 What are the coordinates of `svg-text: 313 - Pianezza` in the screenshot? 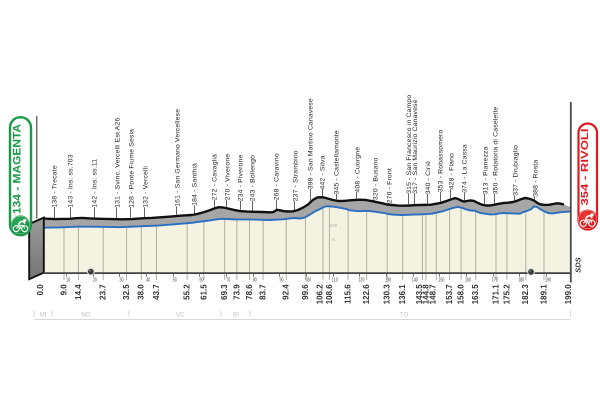 It's located at (485, 170).